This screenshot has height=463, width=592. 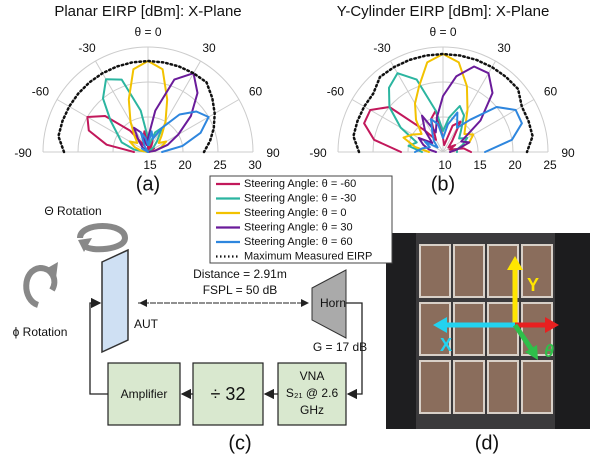 What do you see at coordinates (298, 242) in the screenshot?
I see `legend-label: Steering Angle: θ = 60` at bounding box center [298, 242].